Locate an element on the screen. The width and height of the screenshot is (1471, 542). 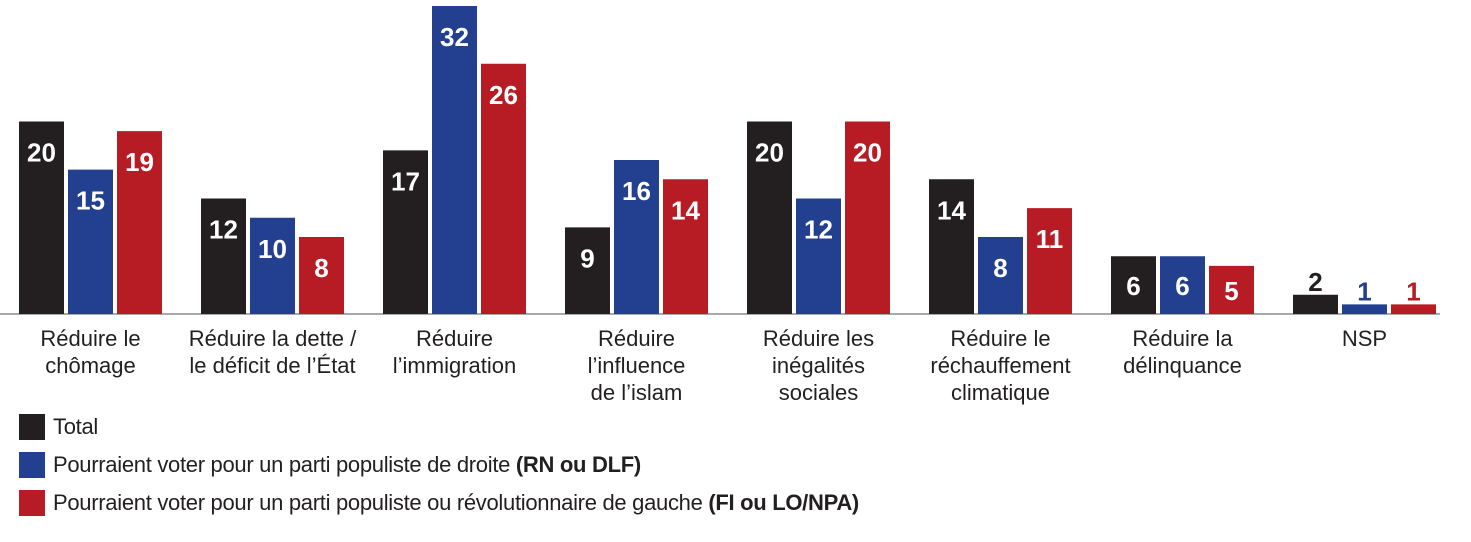
bar-value-label: 26 is located at coordinates (503, 95).